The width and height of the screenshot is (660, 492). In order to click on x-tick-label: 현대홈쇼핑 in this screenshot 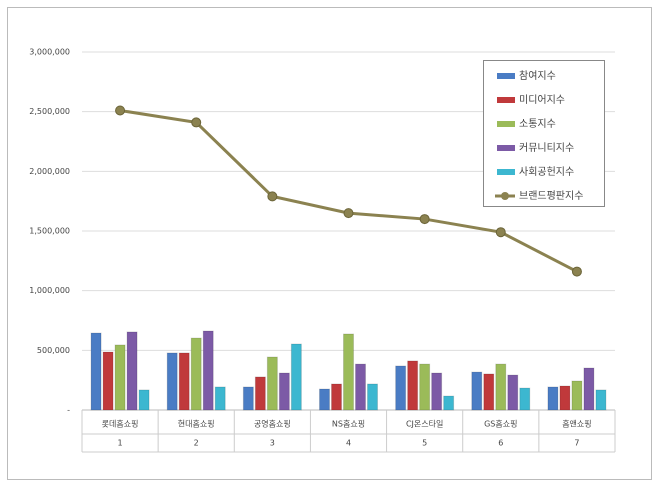, I will do `click(196, 424)`.